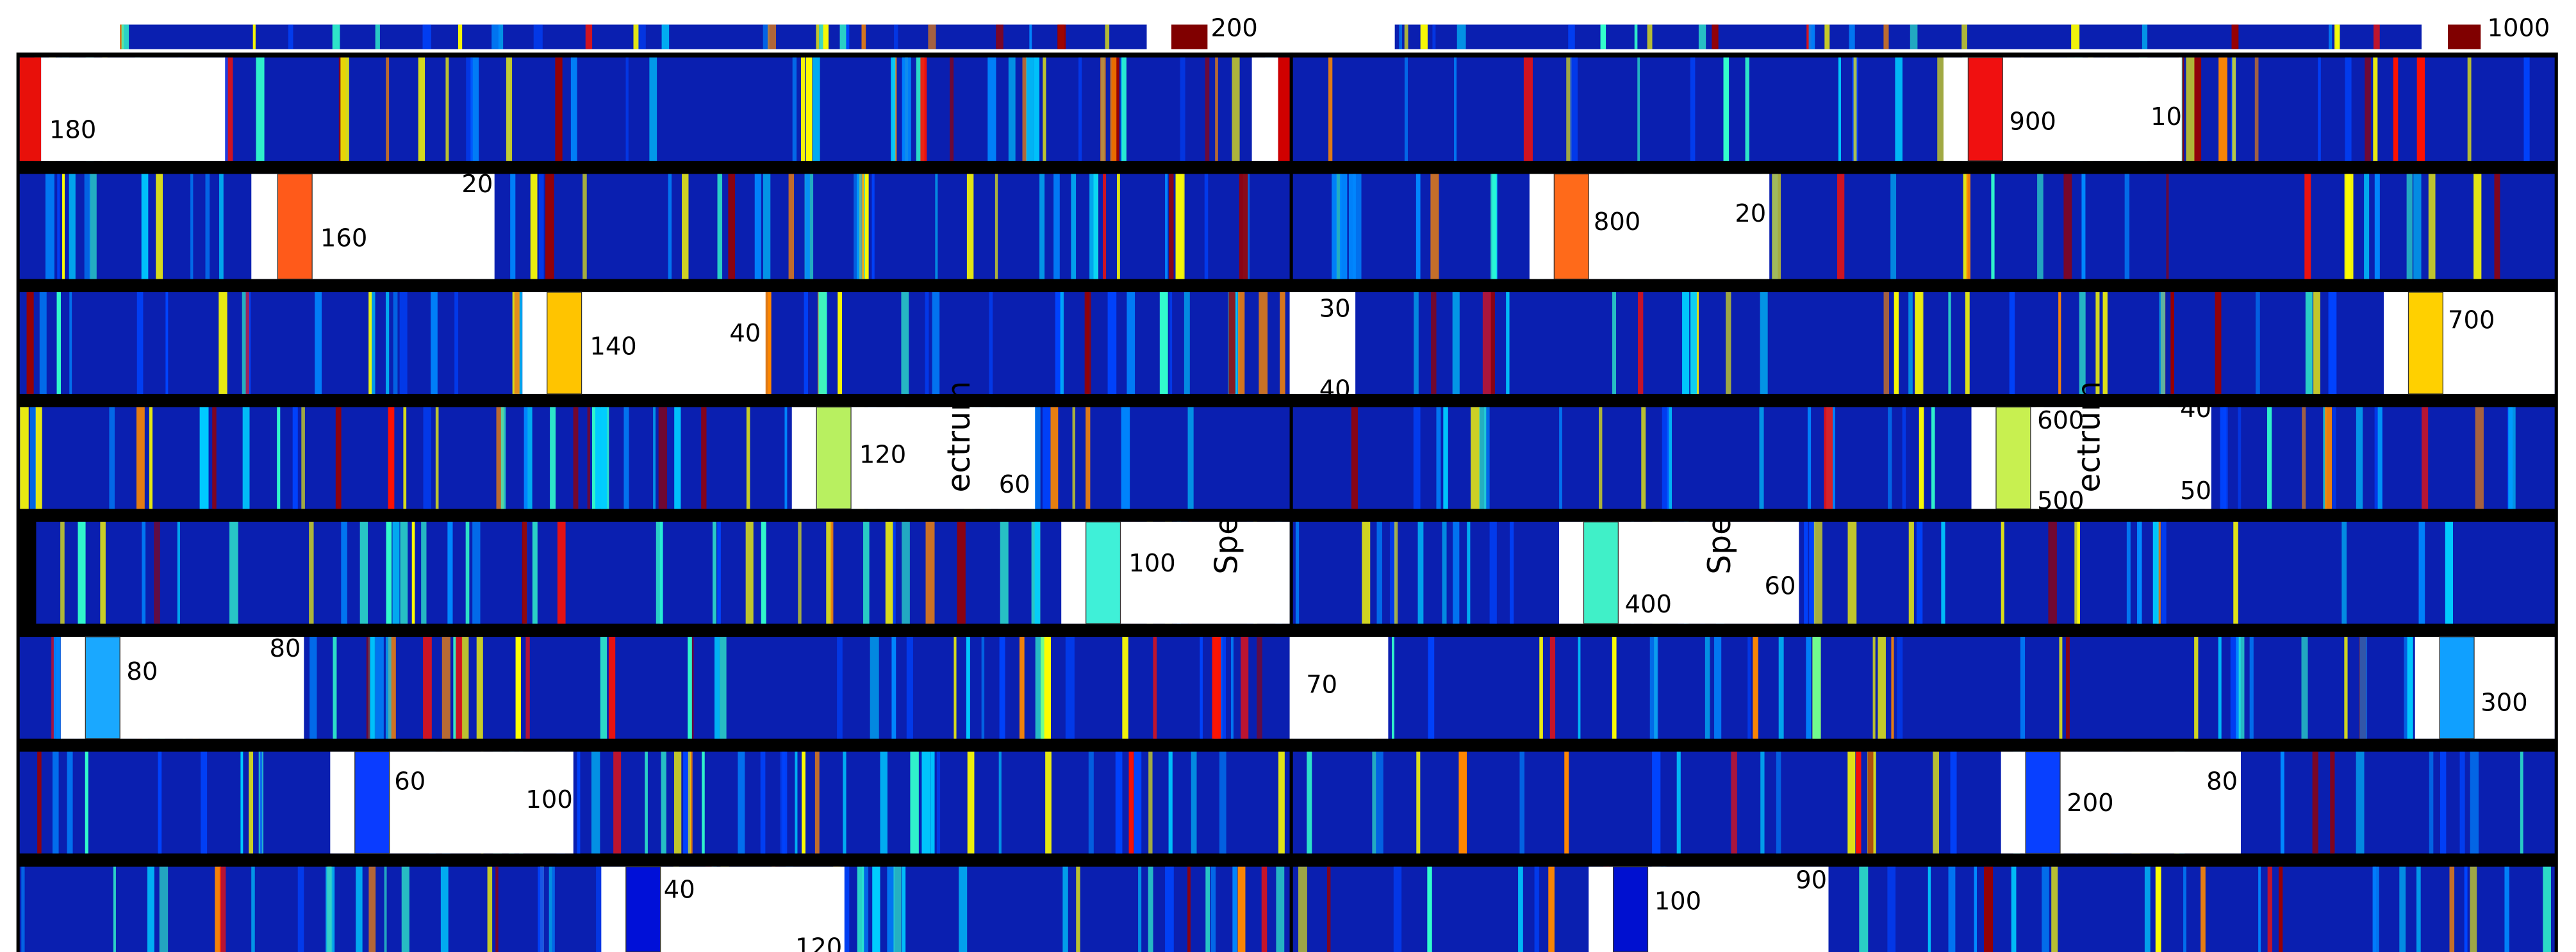 This screenshot has width=2576, height=952. Describe the element at coordinates (2485, 688) in the screenshot. I see `white-panel` at that location.